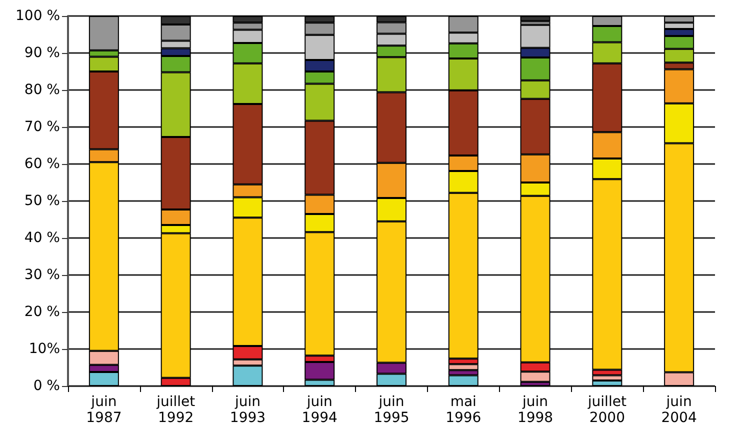  I want to click on y-tick-label: 20 %, so click(42, 312).